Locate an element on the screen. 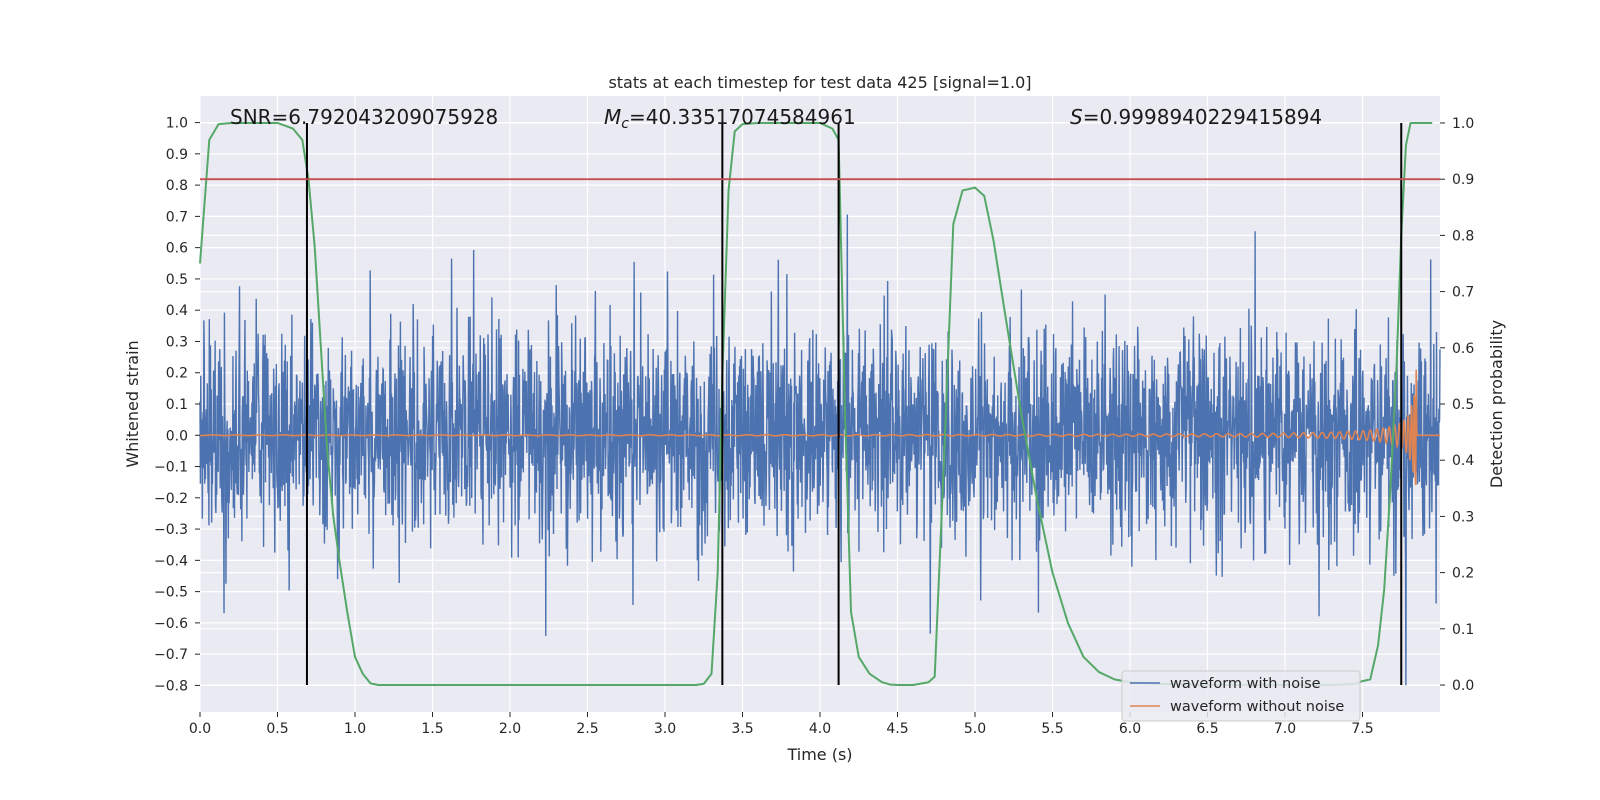 The width and height of the screenshot is (1600, 800). y-tick-label: −0.5 is located at coordinates (171, 593).